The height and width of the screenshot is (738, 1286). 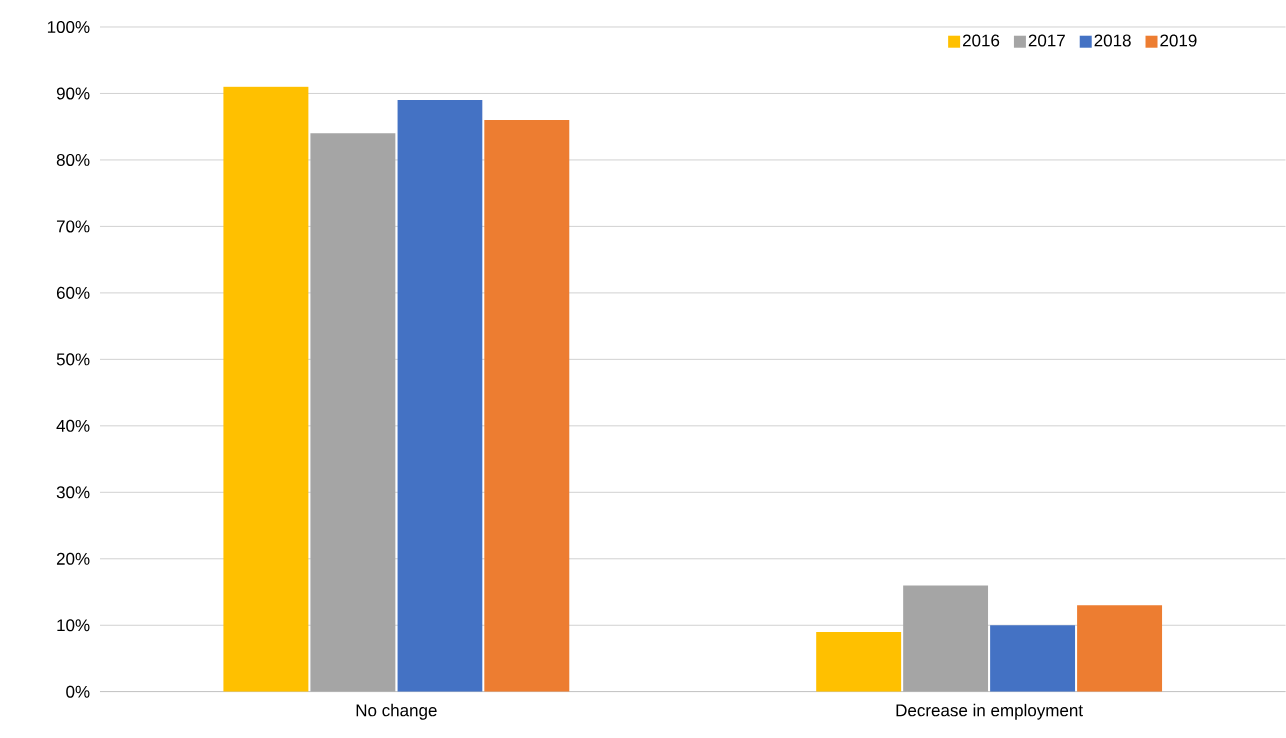 What do you see at coordinates (73, 293) in the screenshot?
I see `y-tick-label: 60%` at bounding box center [73, 293].